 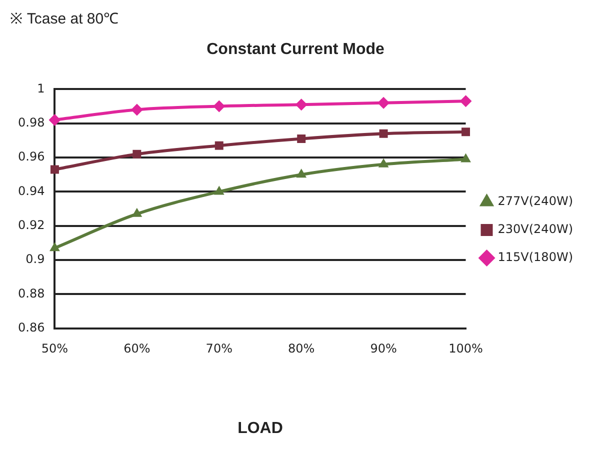 What do you see at coordinates (31, 122) in the screenshot?
I see `y-tick-label: 0.98` at bounding box center [31, 122].